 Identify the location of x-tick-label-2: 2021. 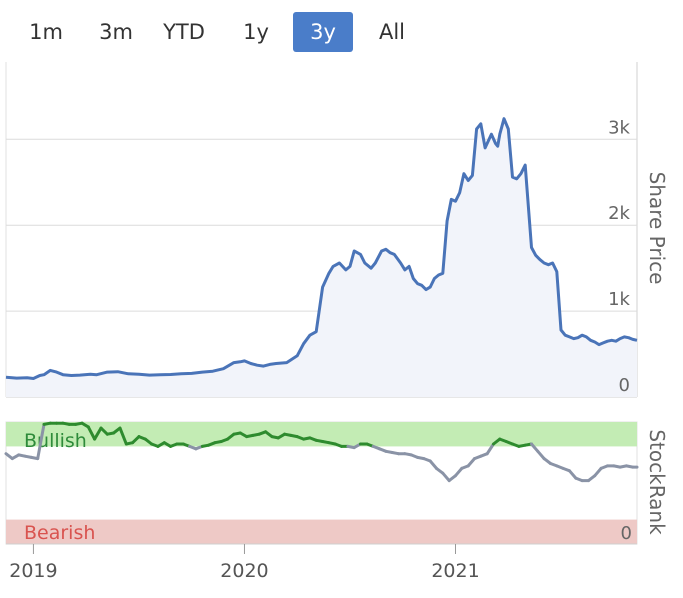
(455, 571).